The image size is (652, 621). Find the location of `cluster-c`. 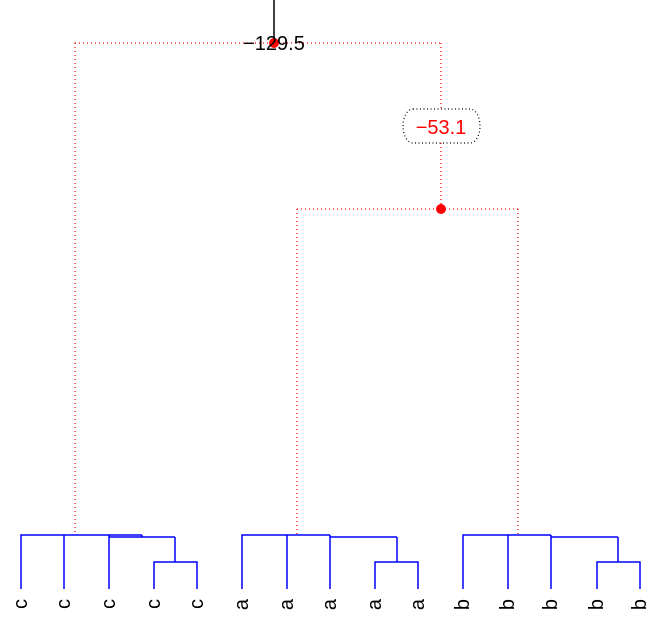

cluster-c is located at coordinates (109, 561).